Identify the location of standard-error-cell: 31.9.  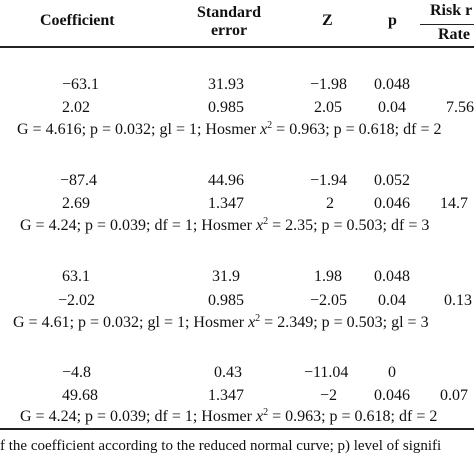
(226, 276).